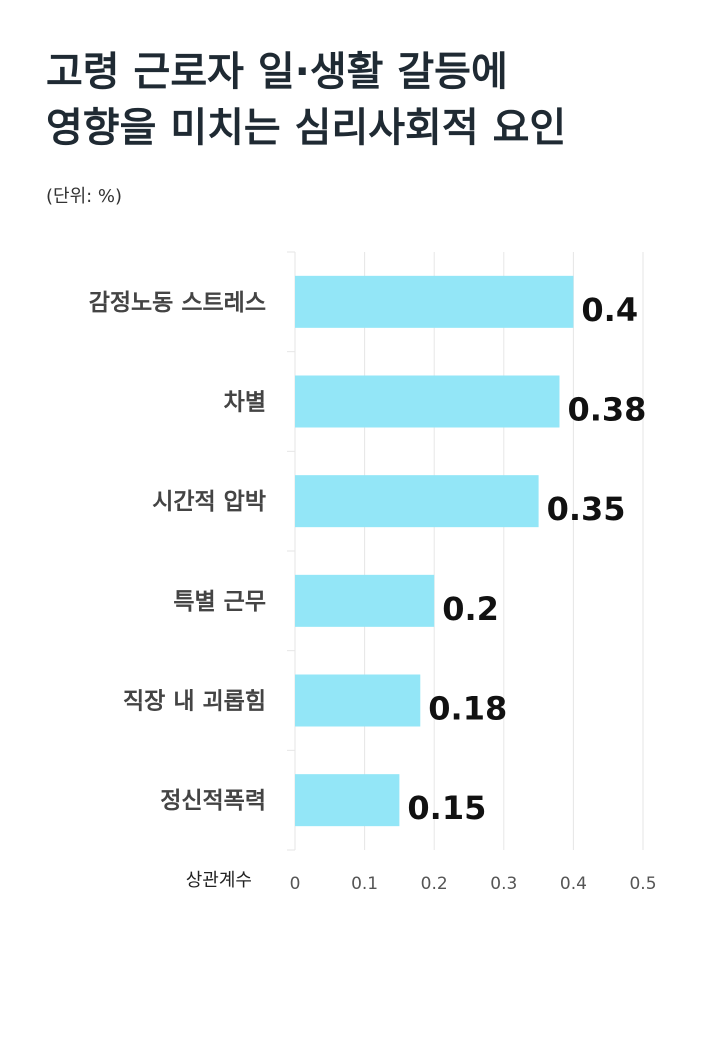 The image size is (720, 1040). What do you see at coordinates (609, 310) in the screenshot?
I see `value-label-0: 0.4` at bounding box center [609, 310].